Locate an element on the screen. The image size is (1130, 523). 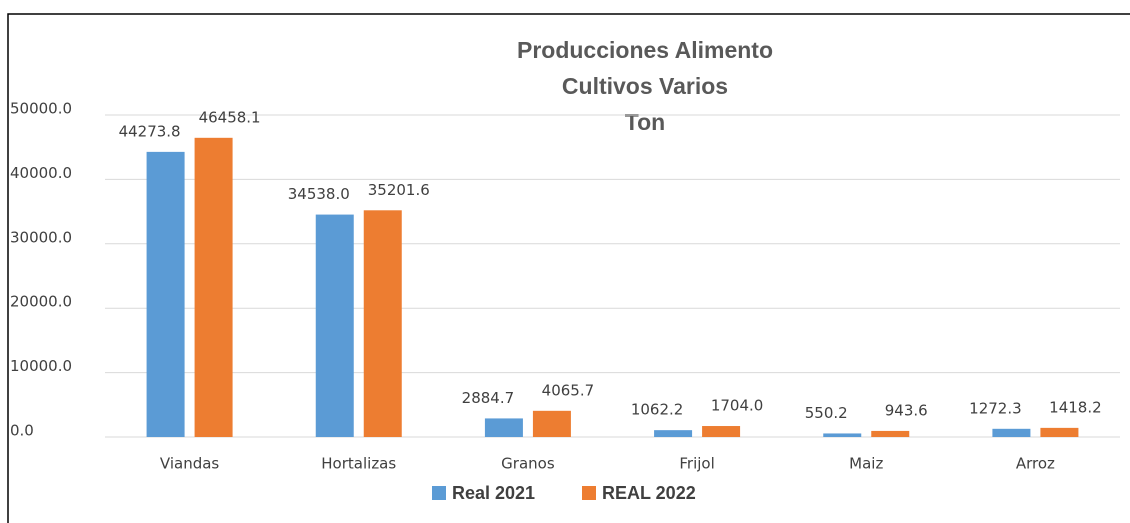
x-tick-label: Granos is located at coordinates (528, 464).